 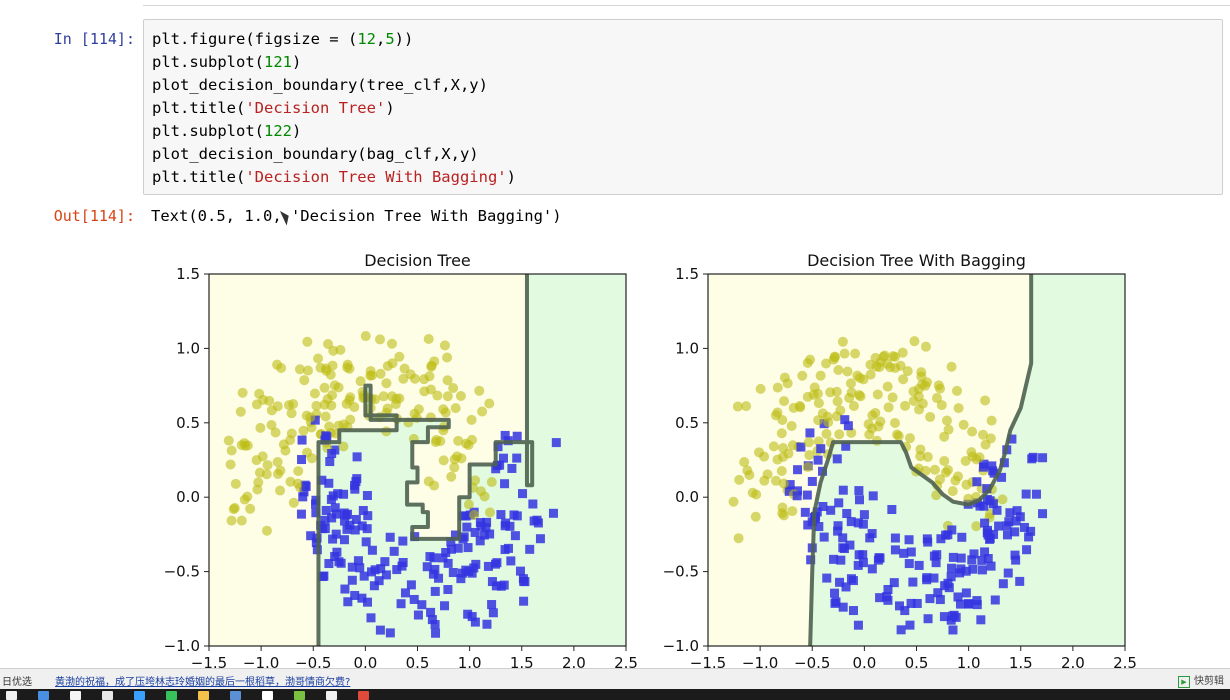 I want to click on code-line: plt.figure(figsize = (12,5)), so click(x=334, y=39).